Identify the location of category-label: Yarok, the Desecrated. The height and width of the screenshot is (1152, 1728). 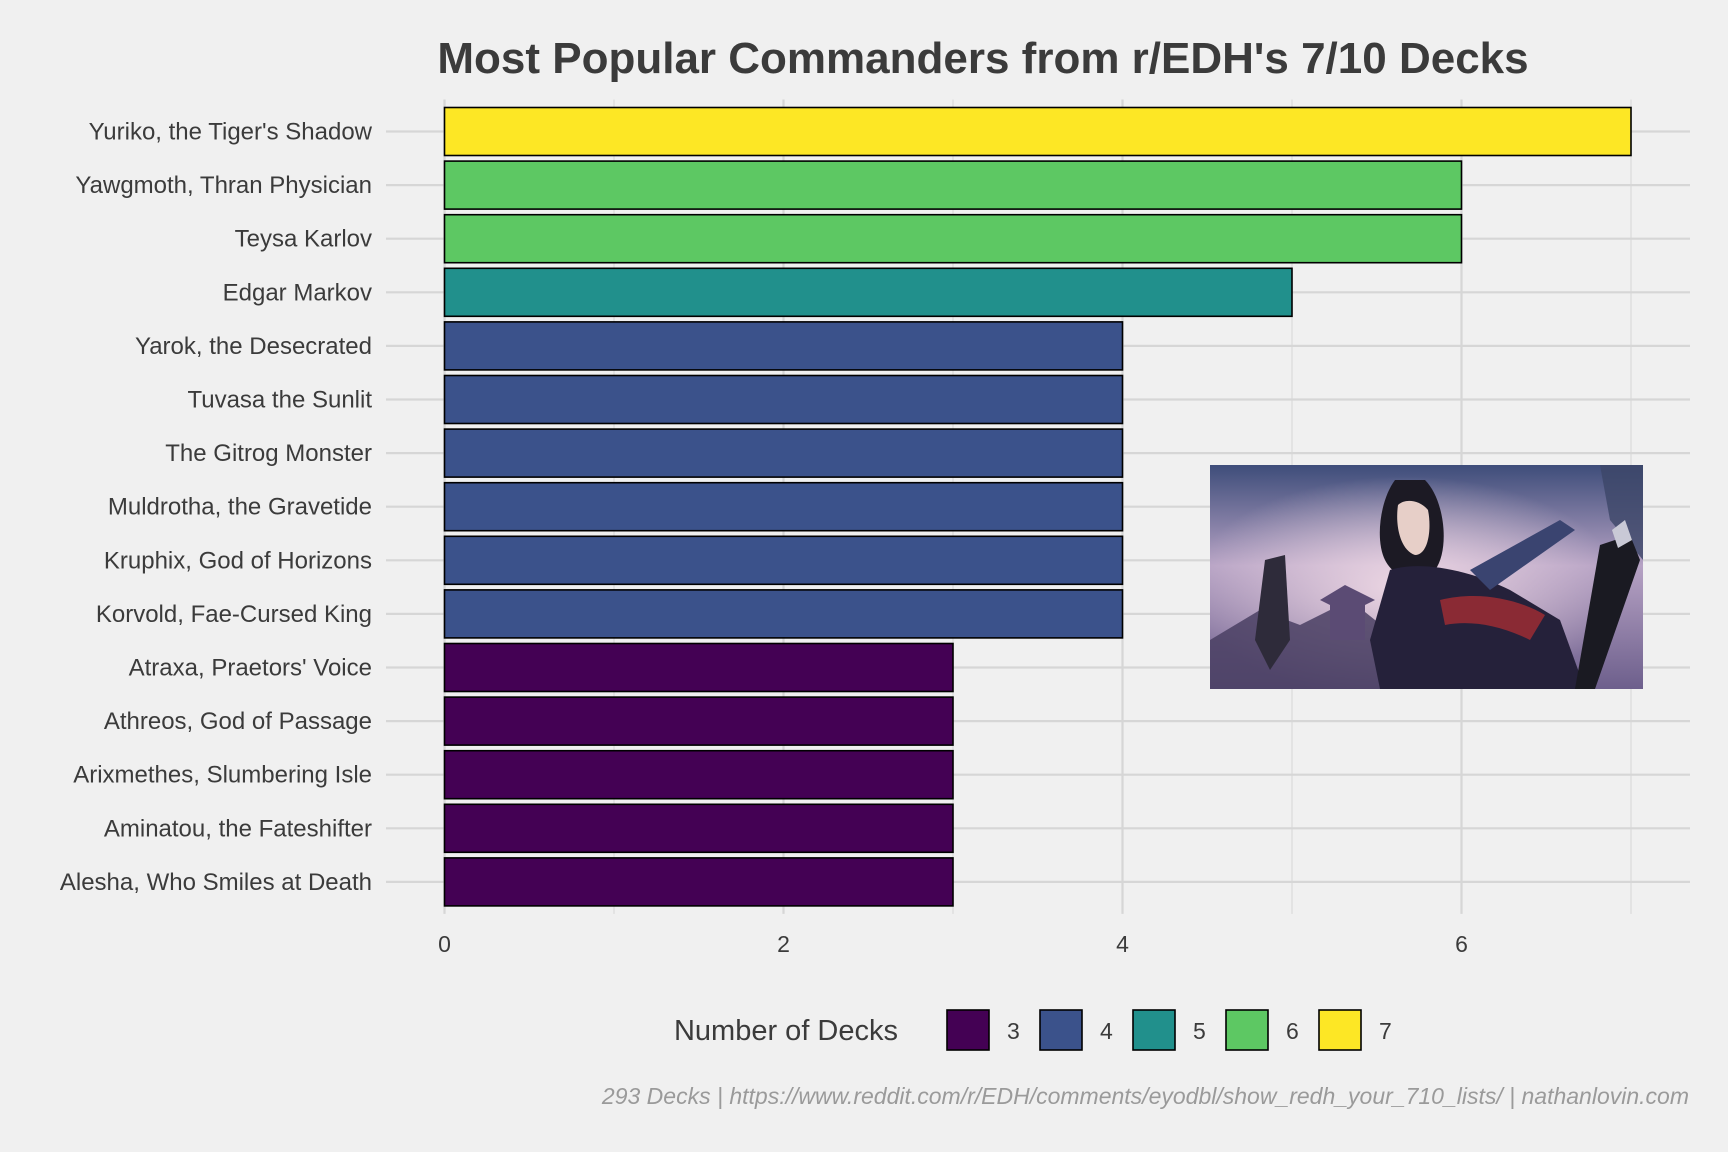
(253, 346).